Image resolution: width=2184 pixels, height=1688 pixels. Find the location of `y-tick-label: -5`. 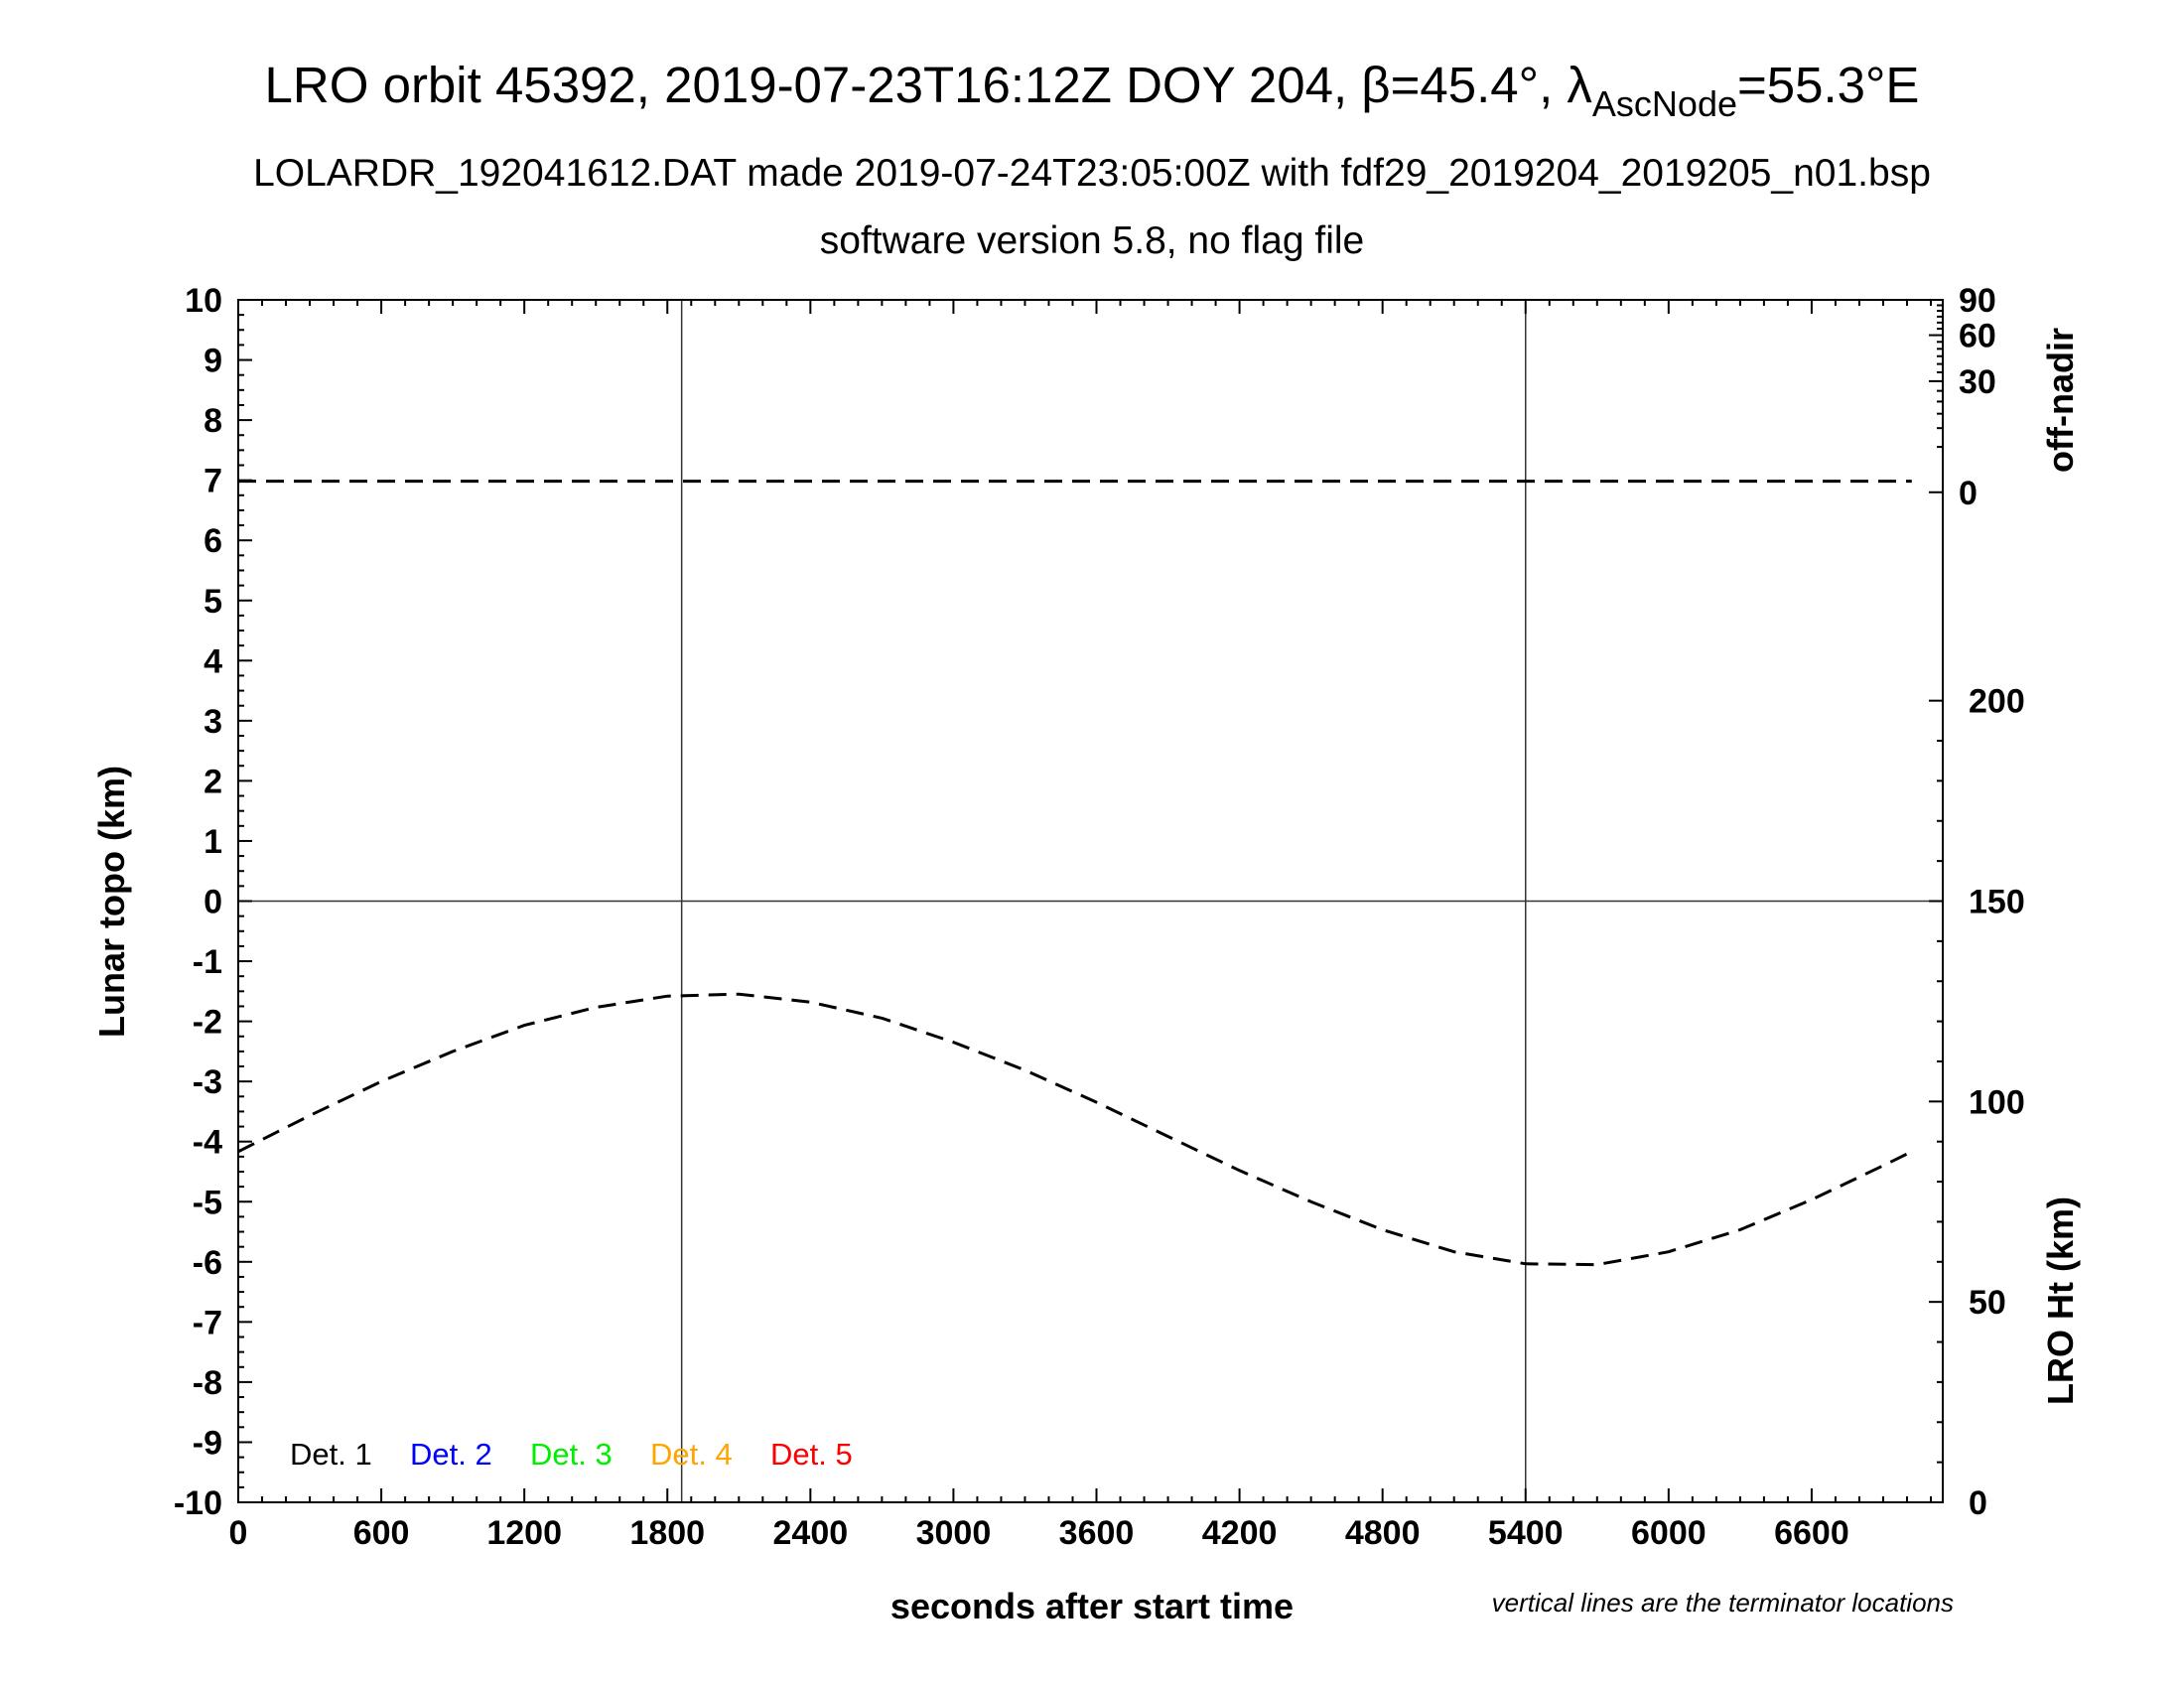

y-tick-label: -5 is located at coordinates (207, 1202).